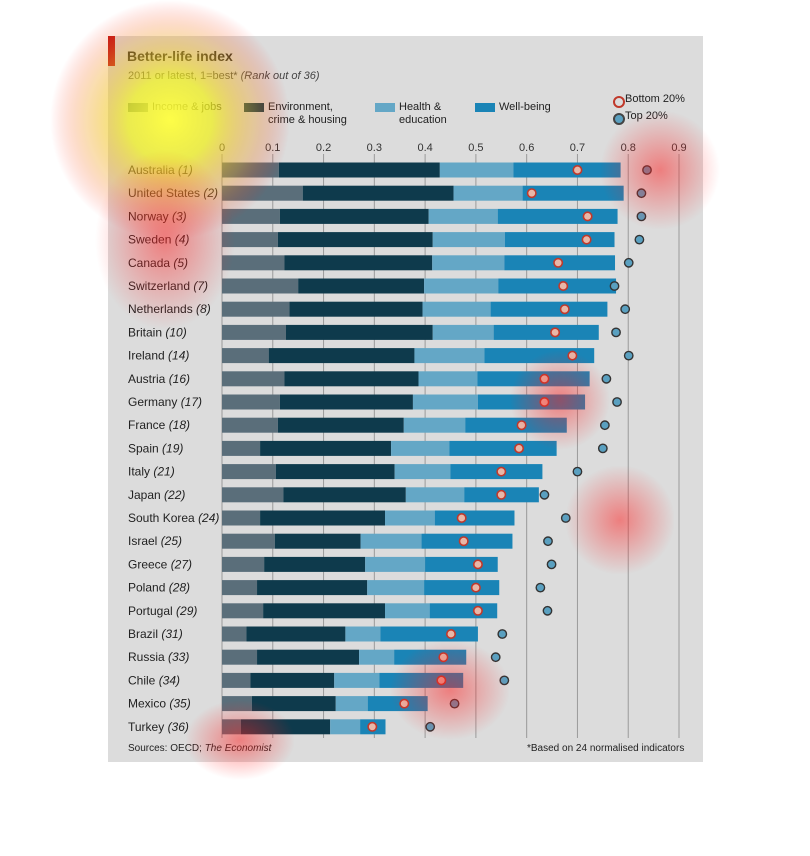 The width and height of the screenshot is (810, 856). I want to click on legend-label-line: Health &, so click(420, 107).